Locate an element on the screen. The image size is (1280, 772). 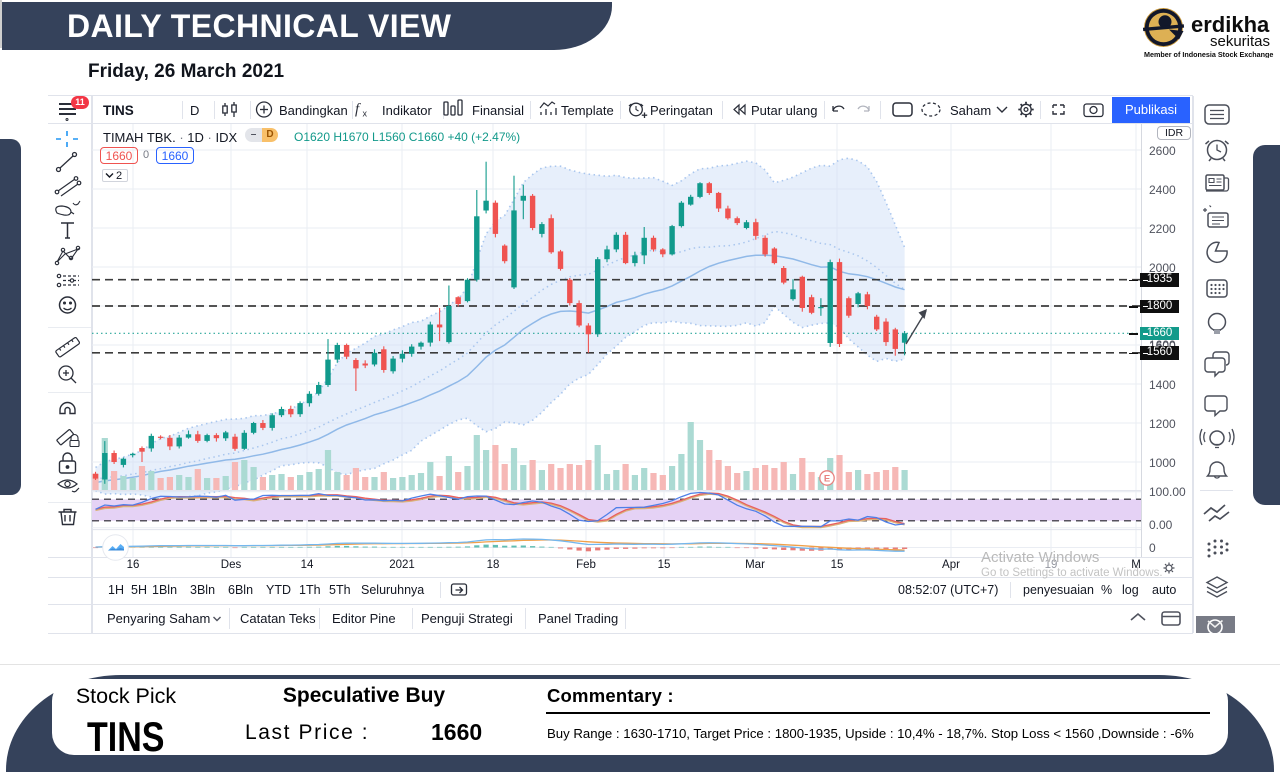
svg-text: E is located at coordinates (827, 479).